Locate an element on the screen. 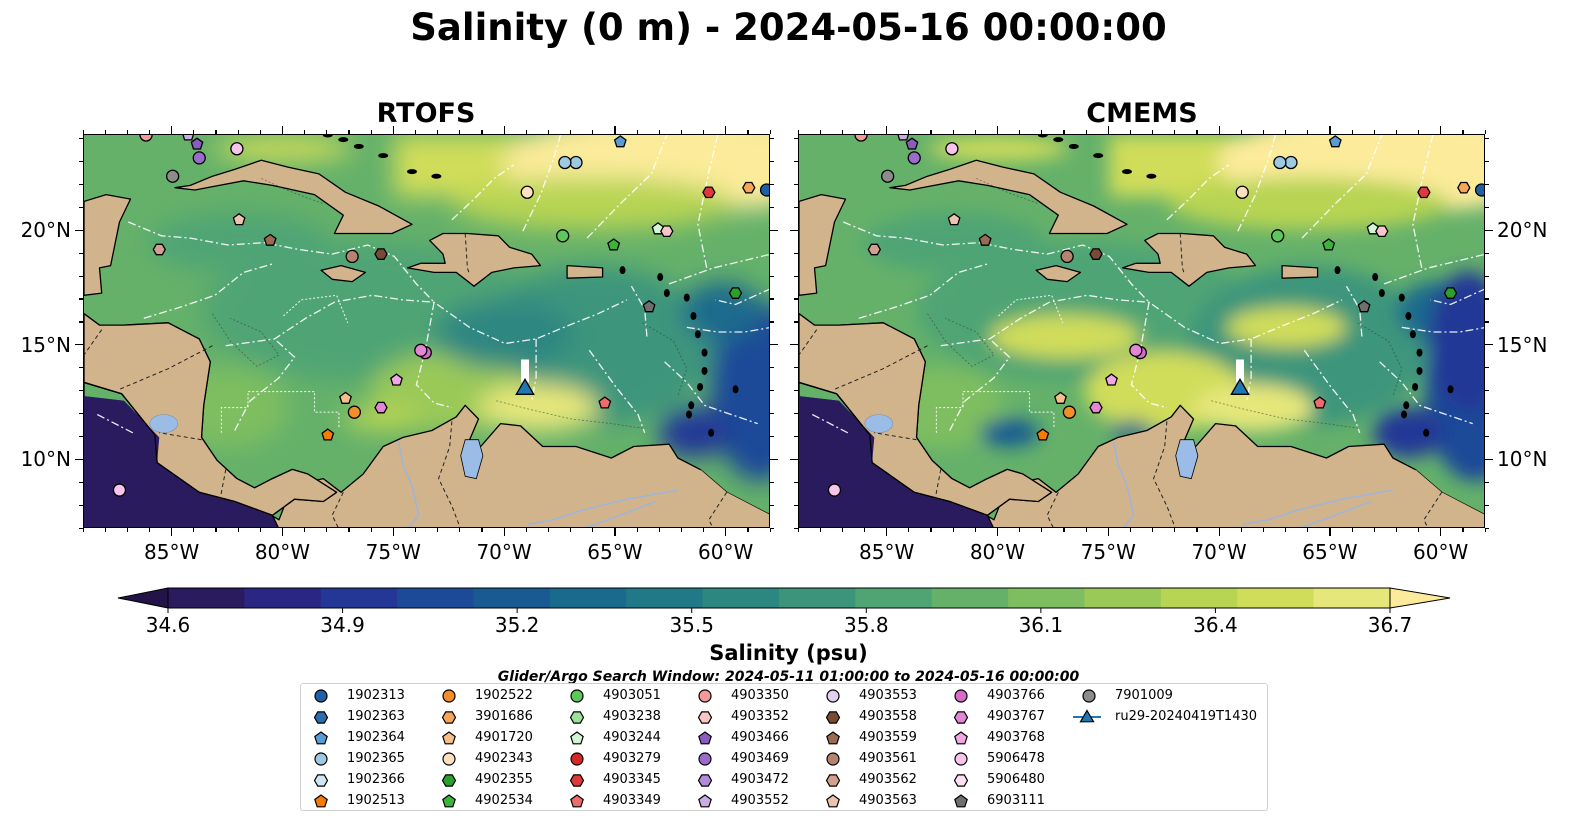 The image size is (1577, 829). legend-item: 4903350 is located at coordinates (738, 695).